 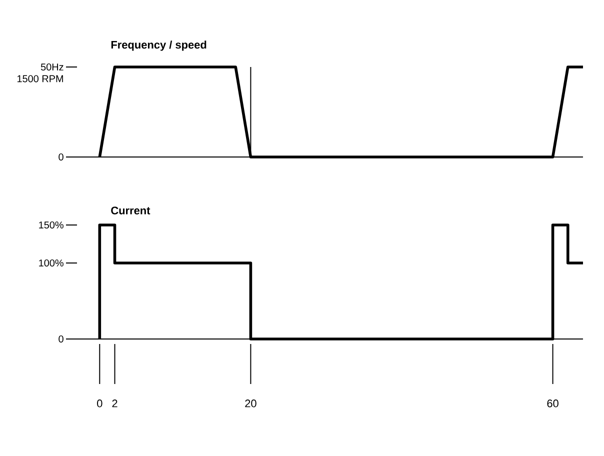 What do you see at coordinates (115, 404) in the screenshot?
I see `x-tick-label: 2` at bounding box center [115, 404].